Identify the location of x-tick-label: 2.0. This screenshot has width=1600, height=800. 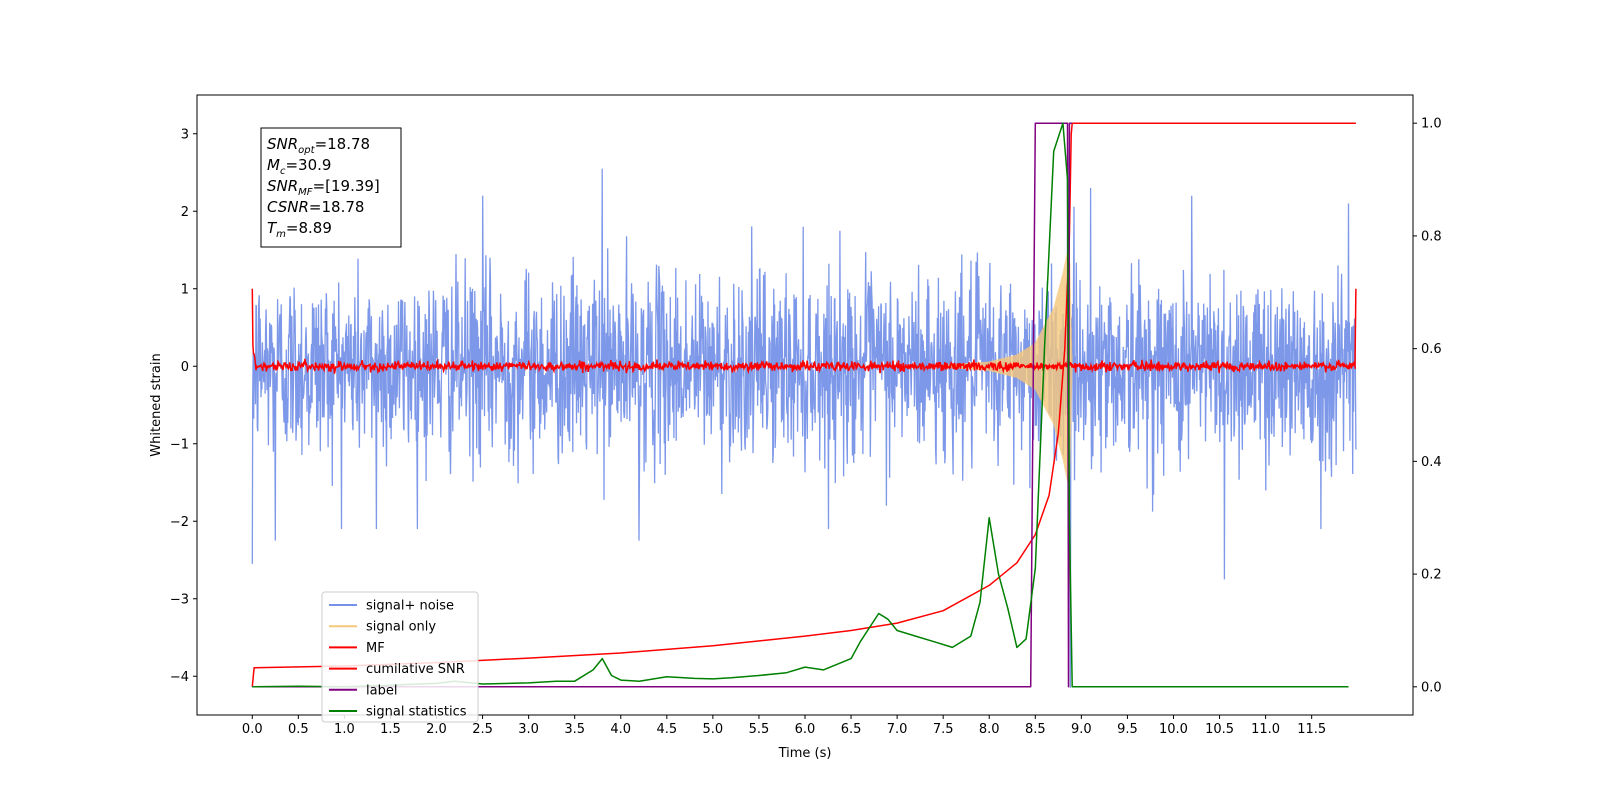
(436, 729).